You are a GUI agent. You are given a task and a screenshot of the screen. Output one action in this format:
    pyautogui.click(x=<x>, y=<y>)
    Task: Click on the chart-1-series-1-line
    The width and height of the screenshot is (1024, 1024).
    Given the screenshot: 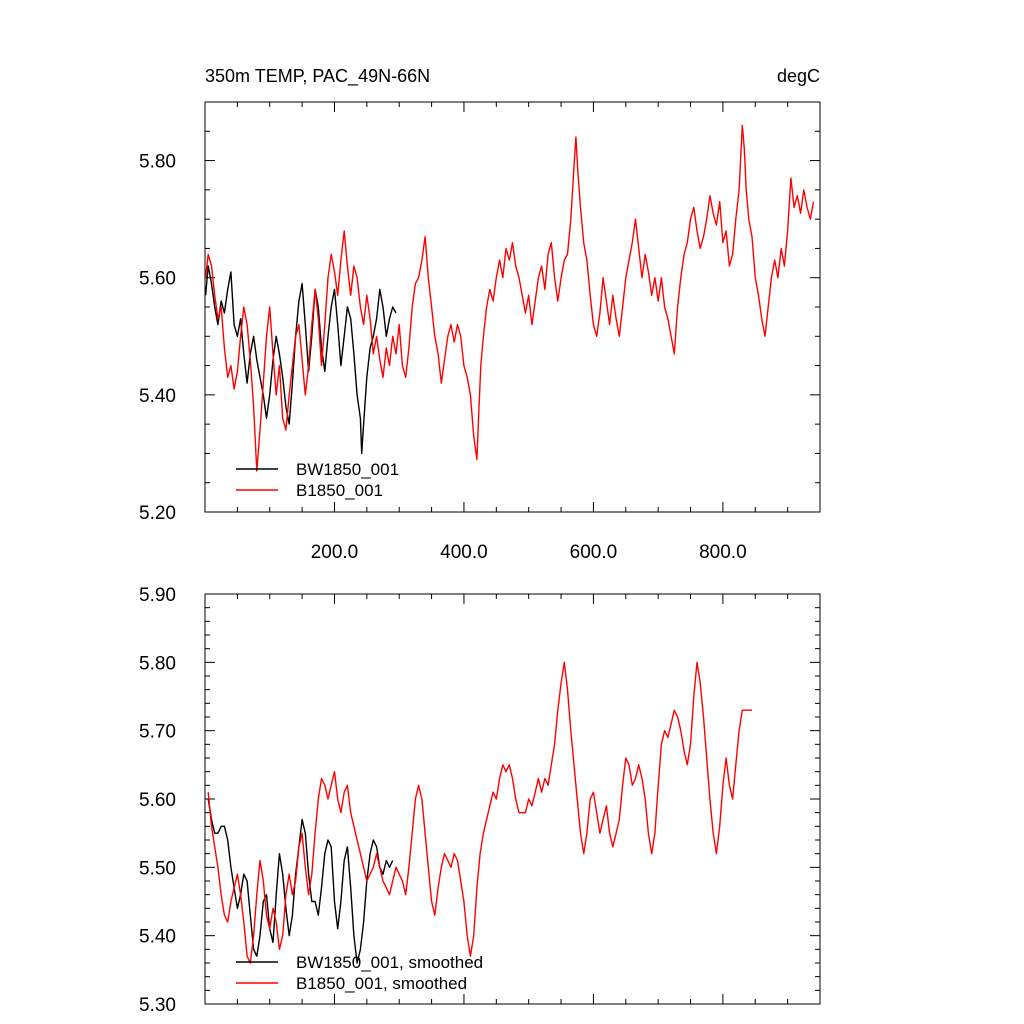 What is the action you would take?
    pyautogui.click(x=300, y=360)
    